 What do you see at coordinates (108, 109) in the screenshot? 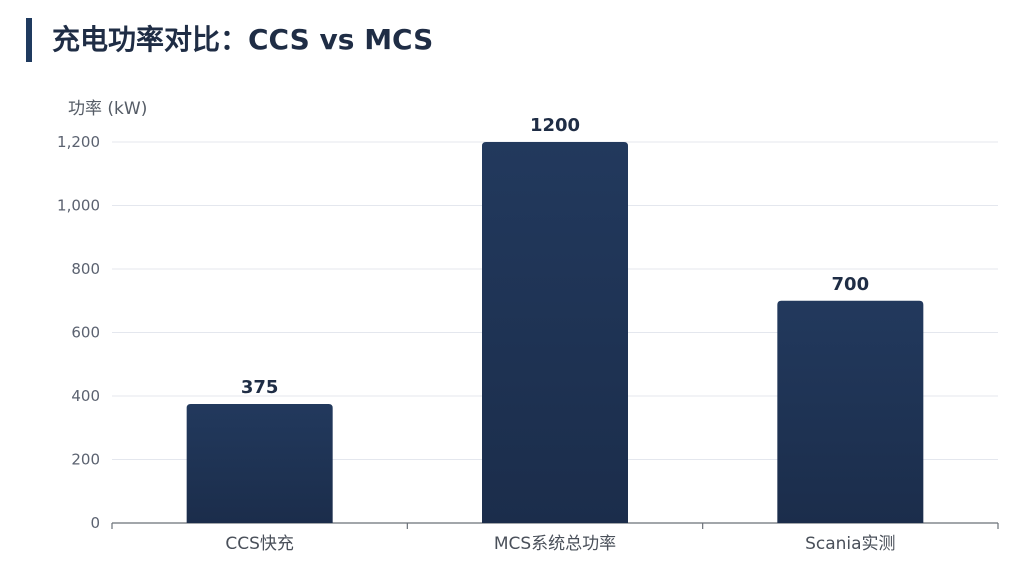
I see `y-axis-label: 功率 (kW)` at bounding box center [108, 109].